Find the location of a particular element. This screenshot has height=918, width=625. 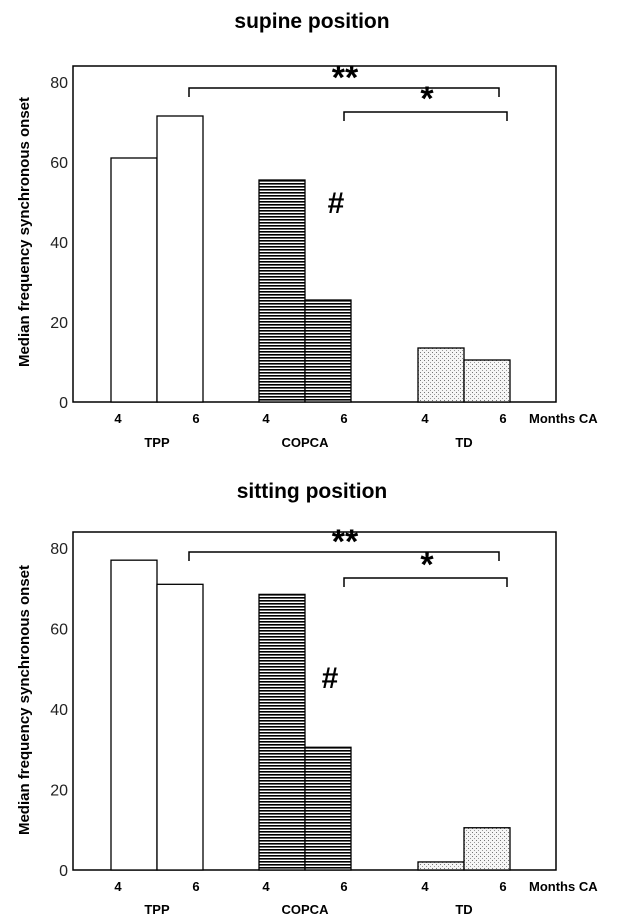

chart-title: sitting position is located at coordinates (312, 491).